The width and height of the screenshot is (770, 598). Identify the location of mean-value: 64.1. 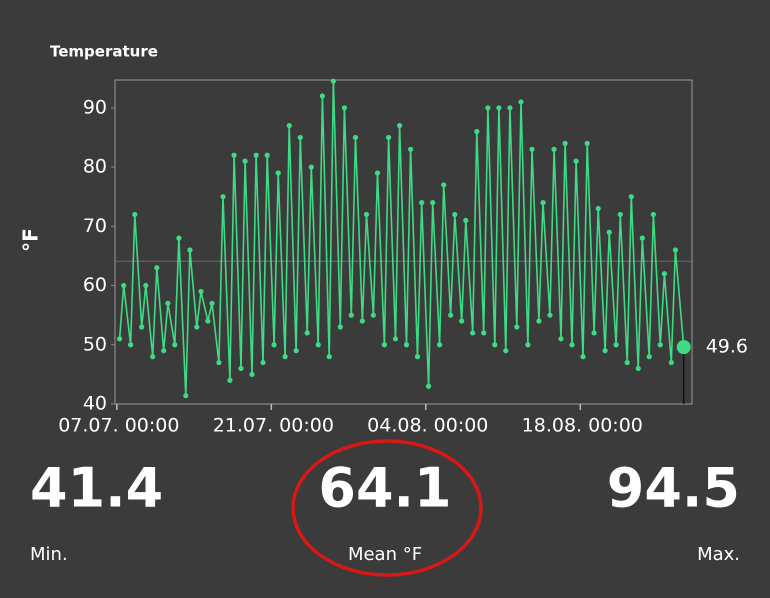
(384, 488).